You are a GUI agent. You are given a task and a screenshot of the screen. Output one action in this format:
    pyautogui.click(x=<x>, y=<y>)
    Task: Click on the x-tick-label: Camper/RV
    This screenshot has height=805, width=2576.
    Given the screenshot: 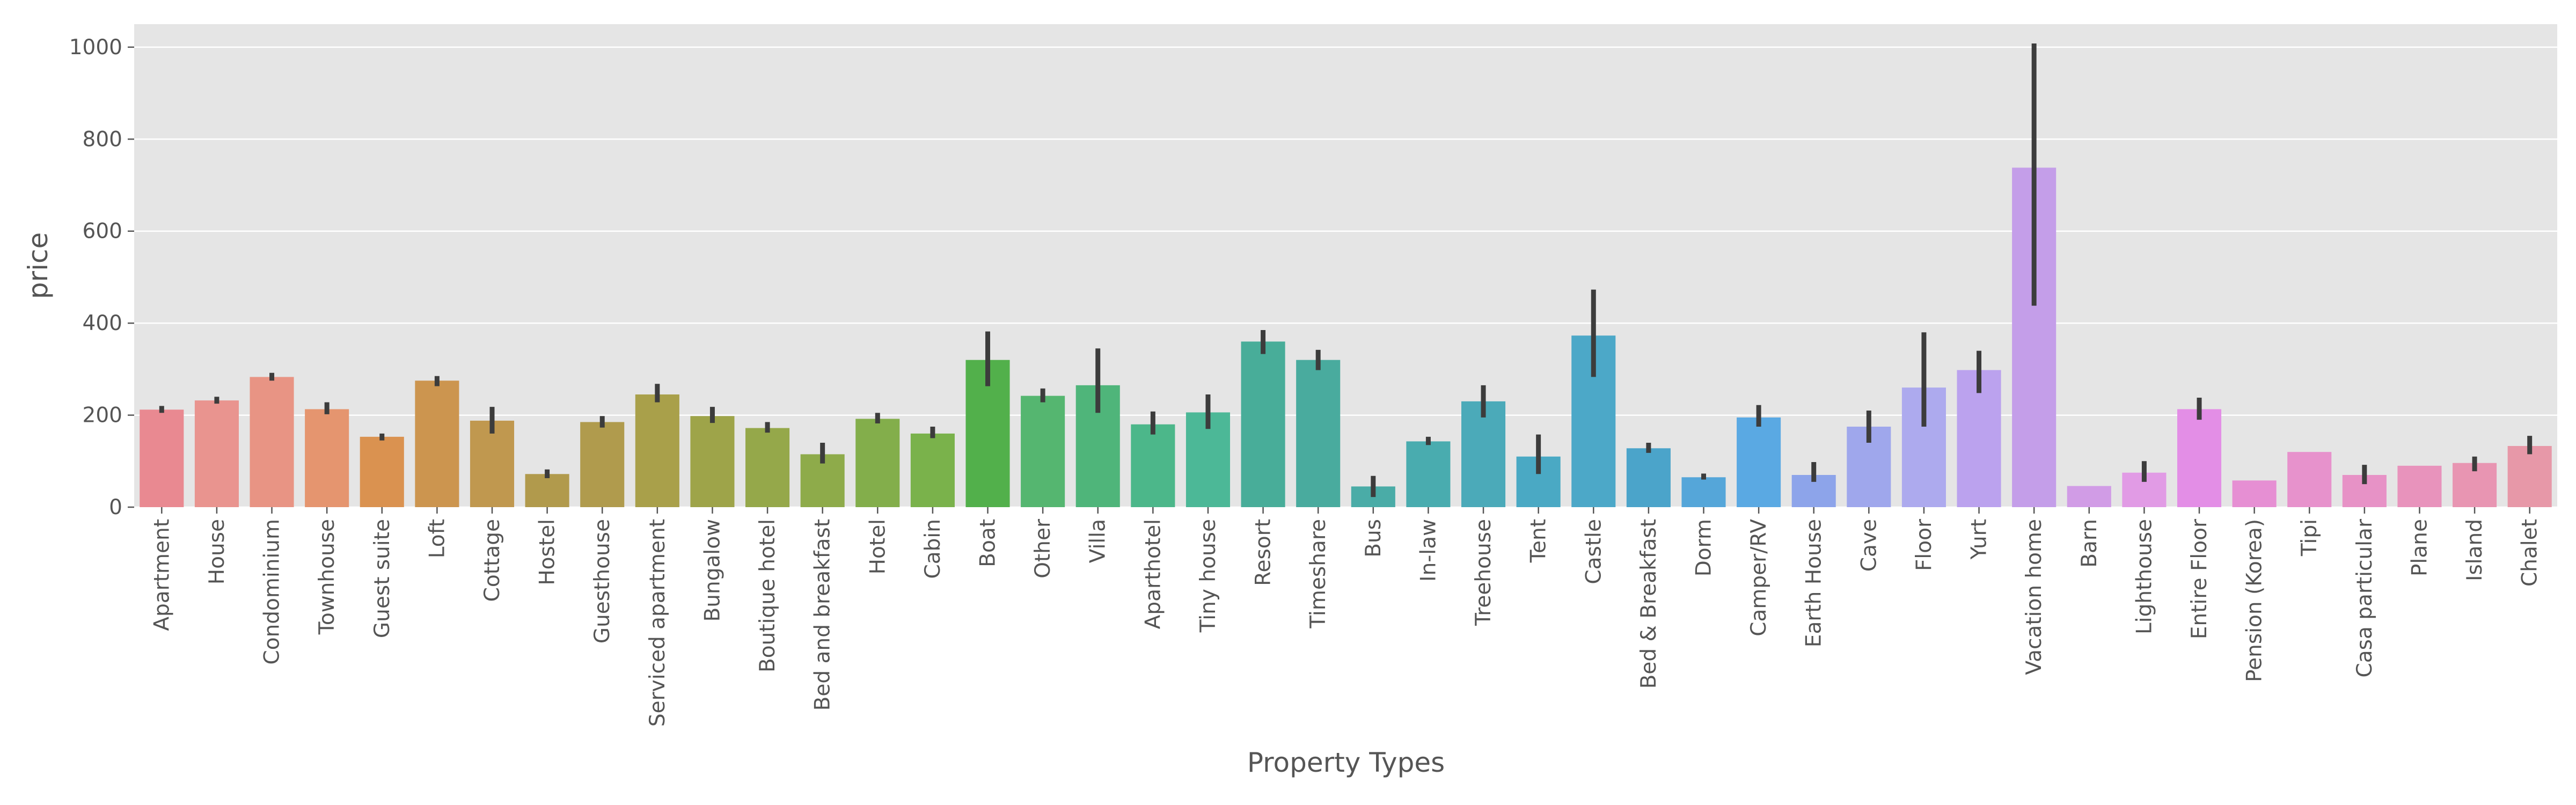 What is the action you would take?
    pyautogui.click(x=1759, y=577)
    